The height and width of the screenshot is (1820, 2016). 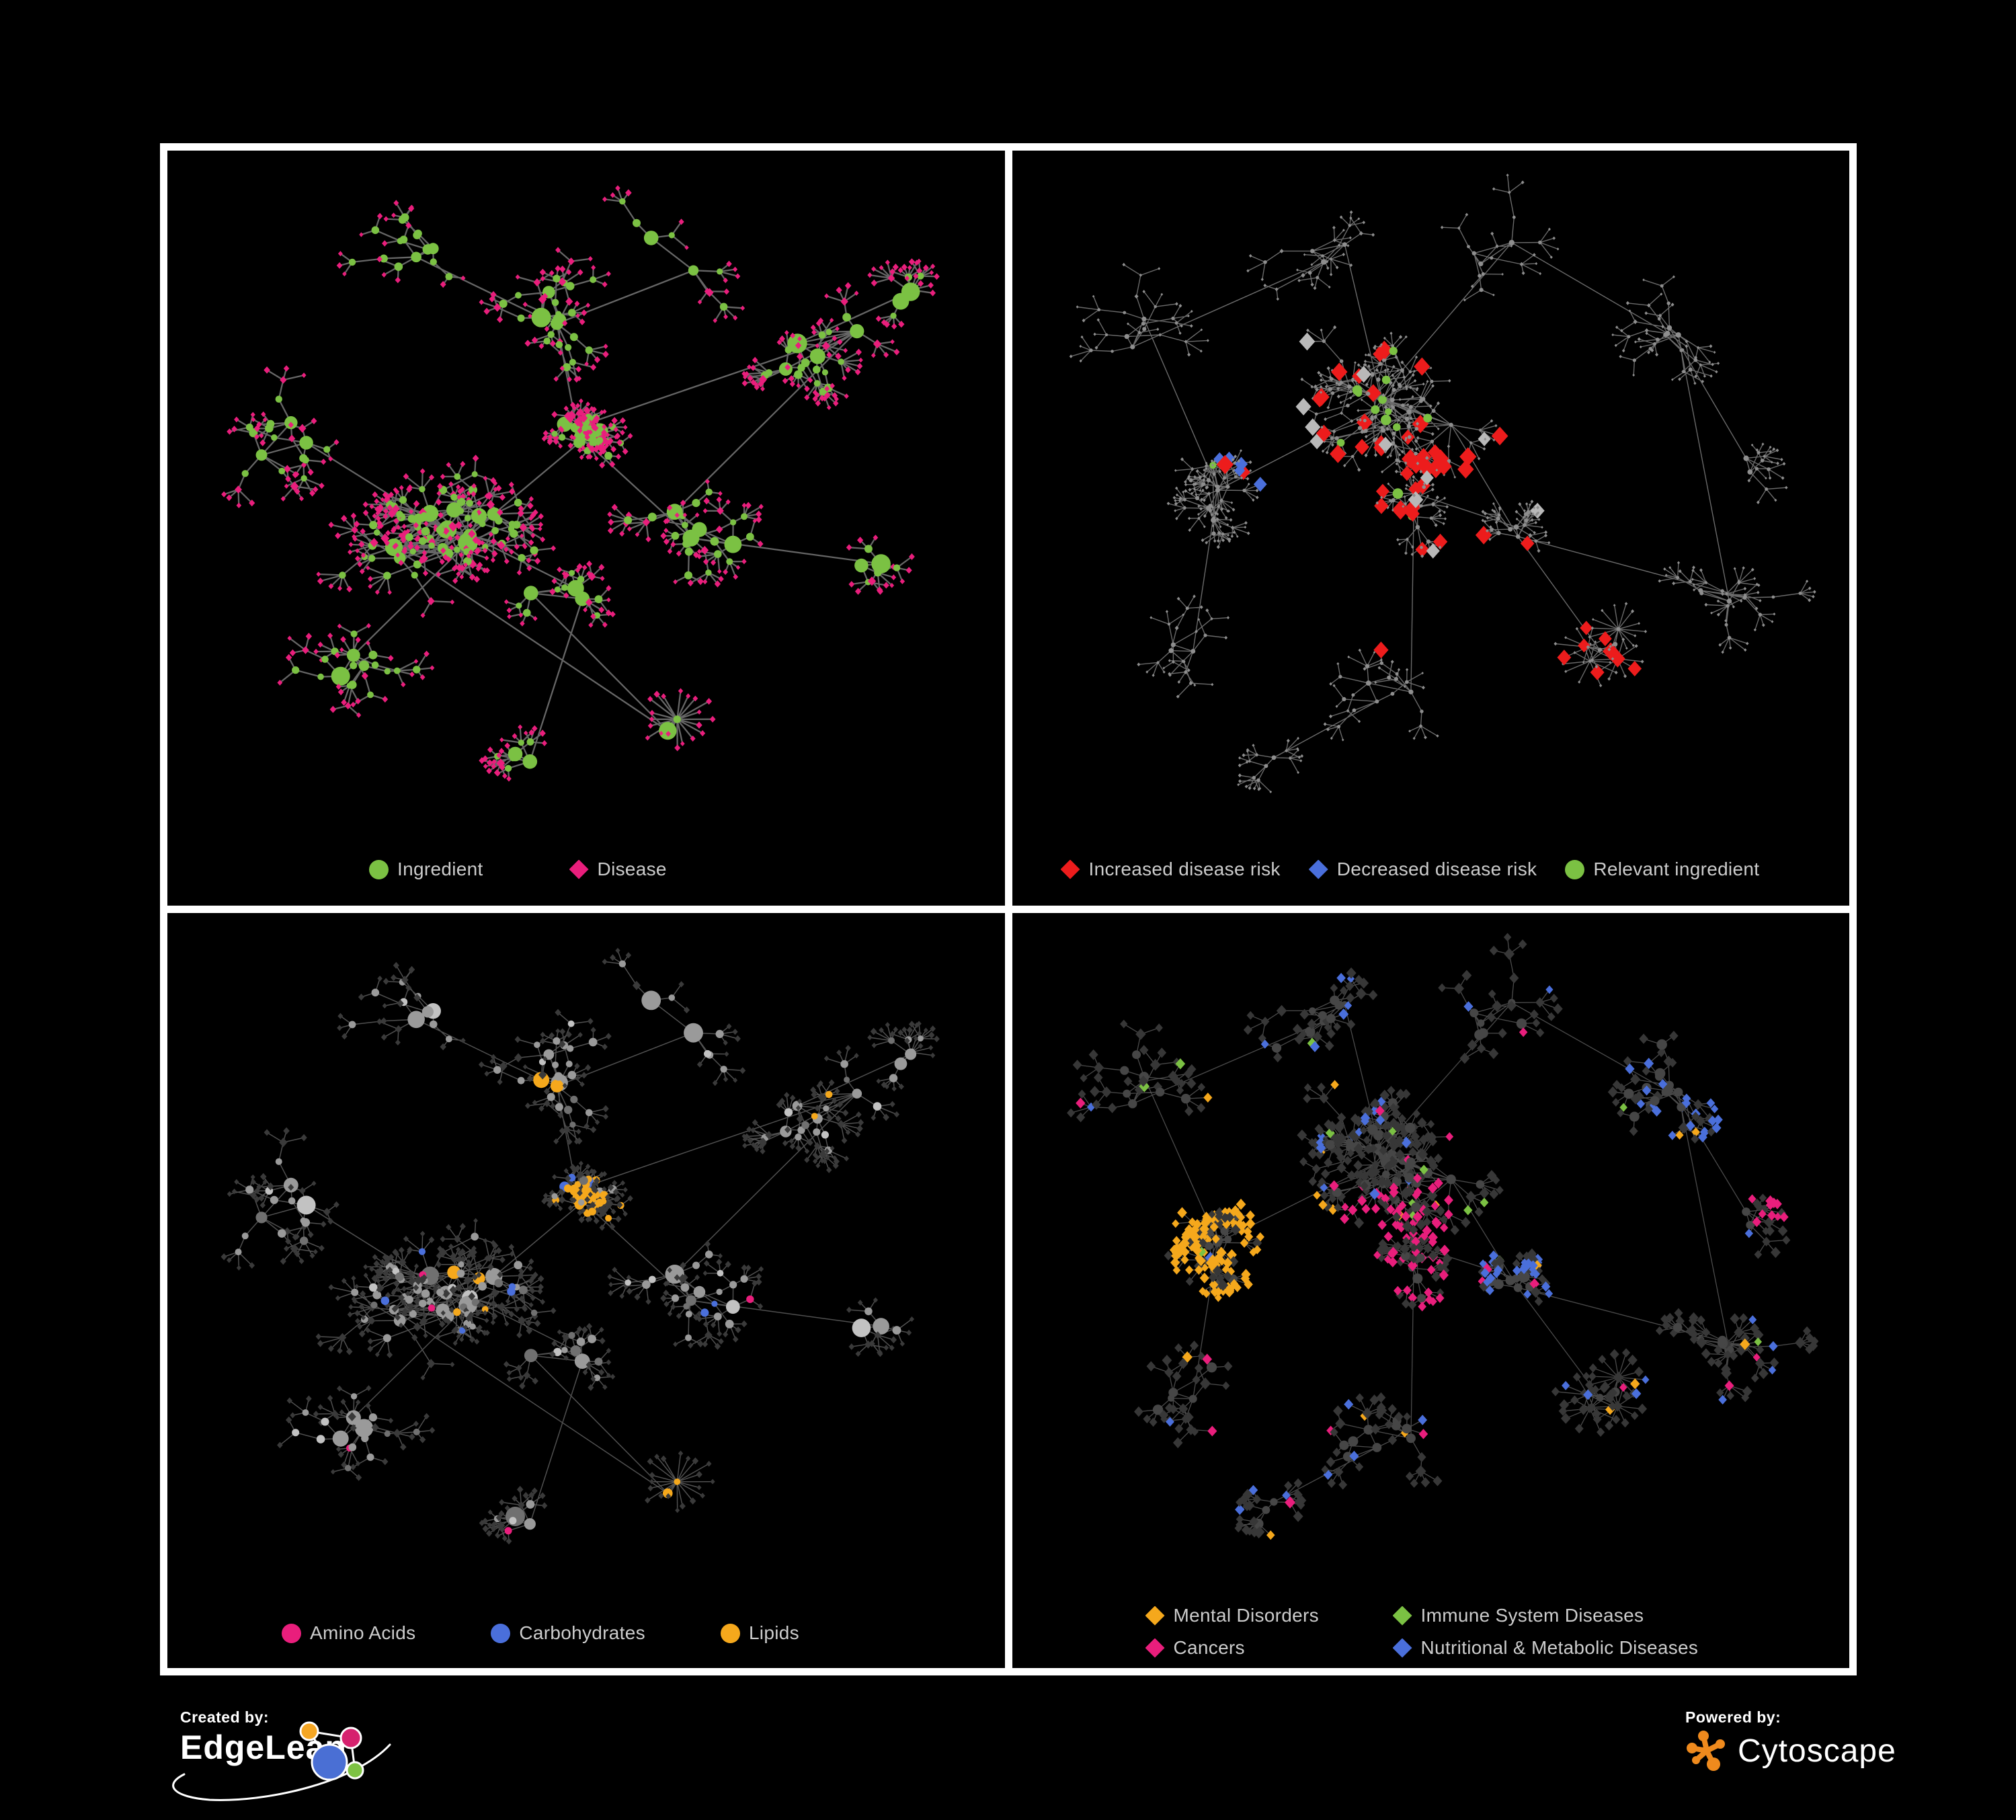 What do you see at coordinates (773, 1632) in the screenshot?
I see `legend-label: Lipids` at bounding box center [773, 1632].